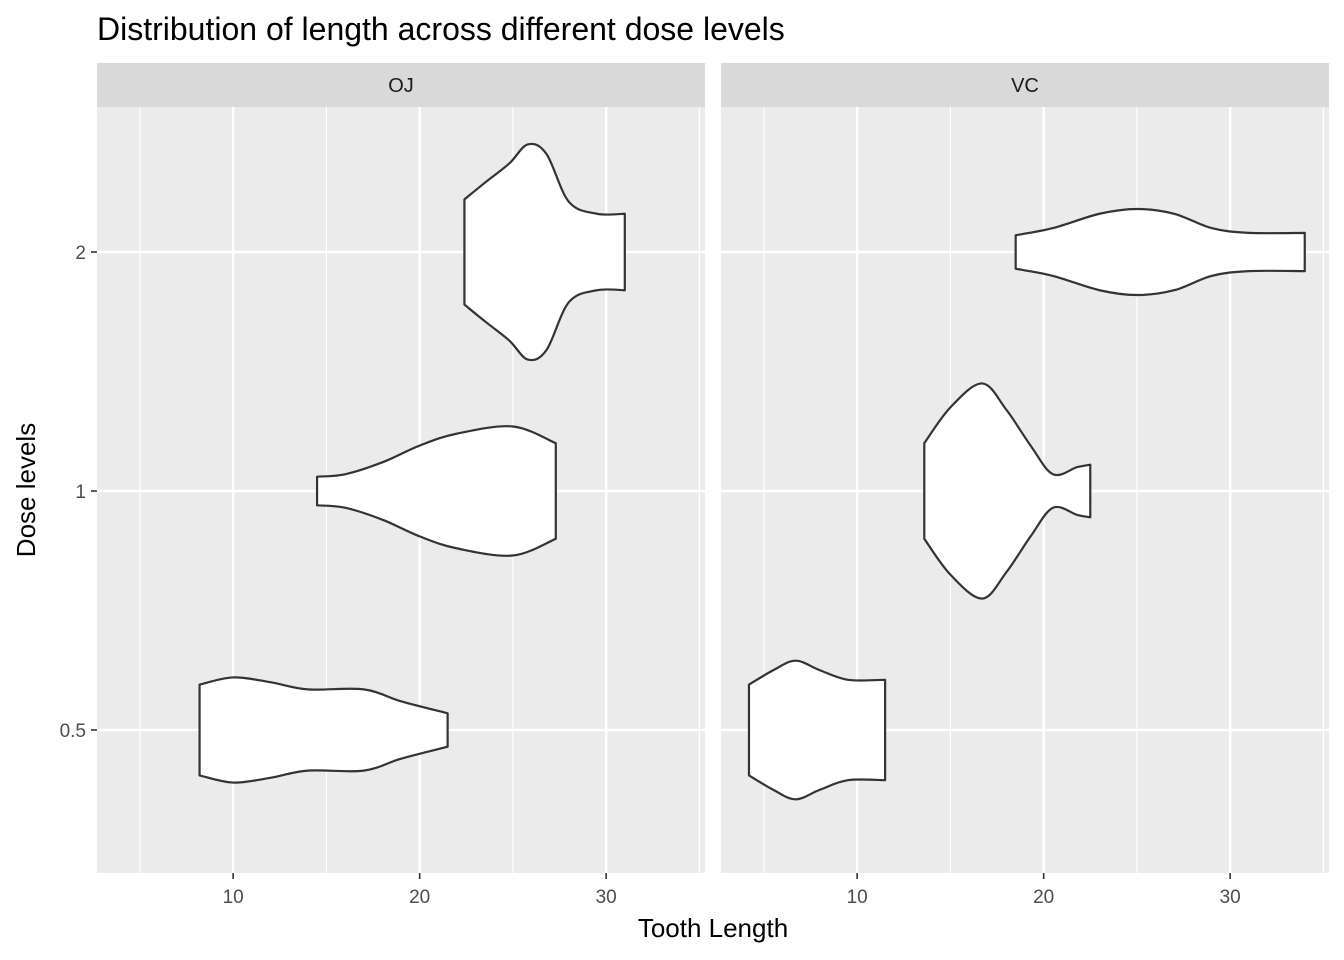 Image resolution: width=1344 pixels, height=960 pixels. I want to click on x-axis-title: Tooth Length, so click(713, 928).